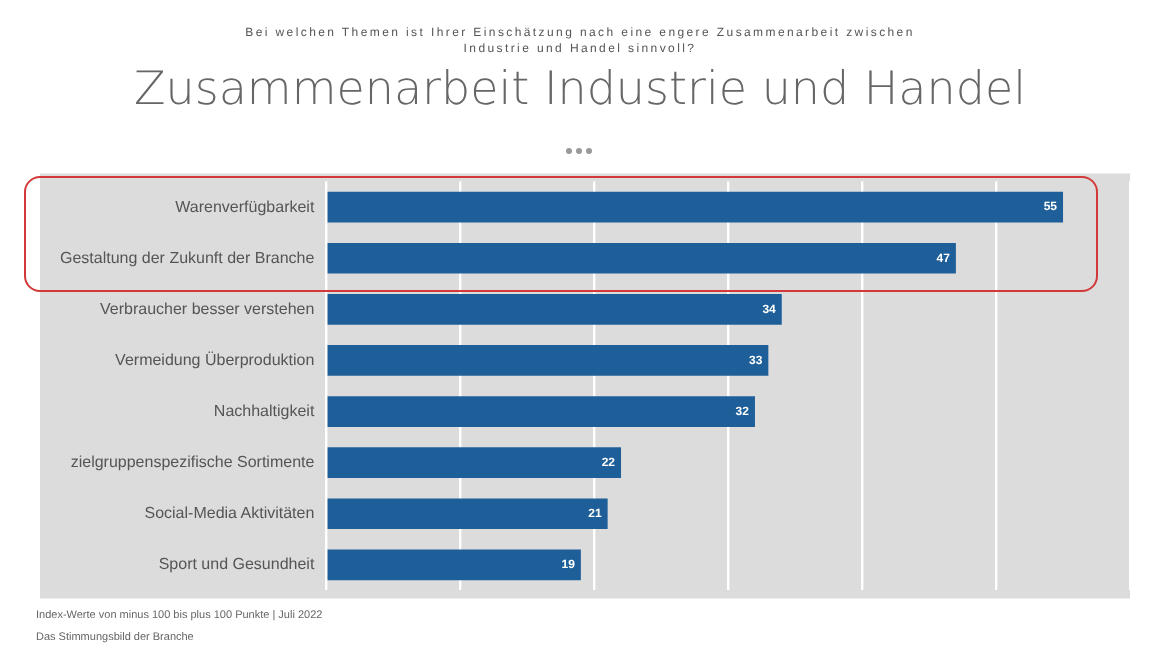 This screenshot has width=1160, height=652. I want to click on y-tick-label: zielgruppenspezifische Sortimente, so click(193, 462).